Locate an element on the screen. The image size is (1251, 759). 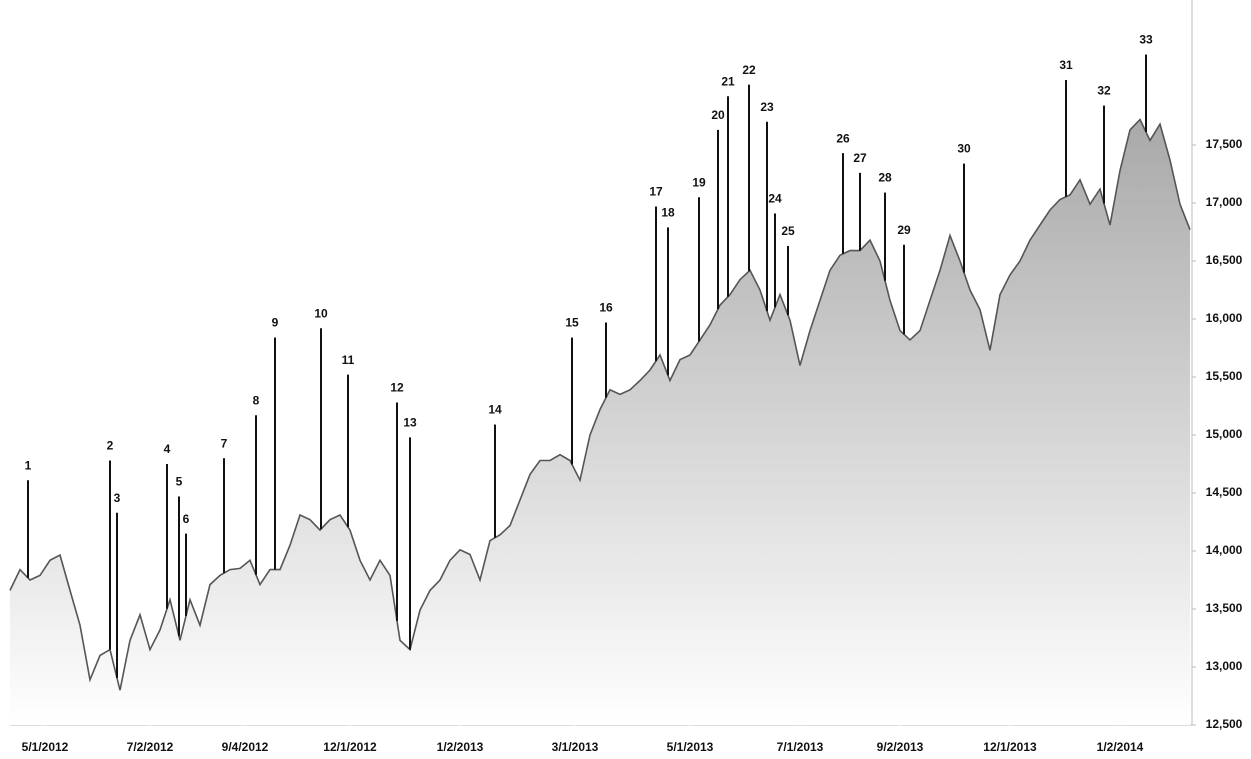
annotation-label: 30 is located at coordinates (964, 149).